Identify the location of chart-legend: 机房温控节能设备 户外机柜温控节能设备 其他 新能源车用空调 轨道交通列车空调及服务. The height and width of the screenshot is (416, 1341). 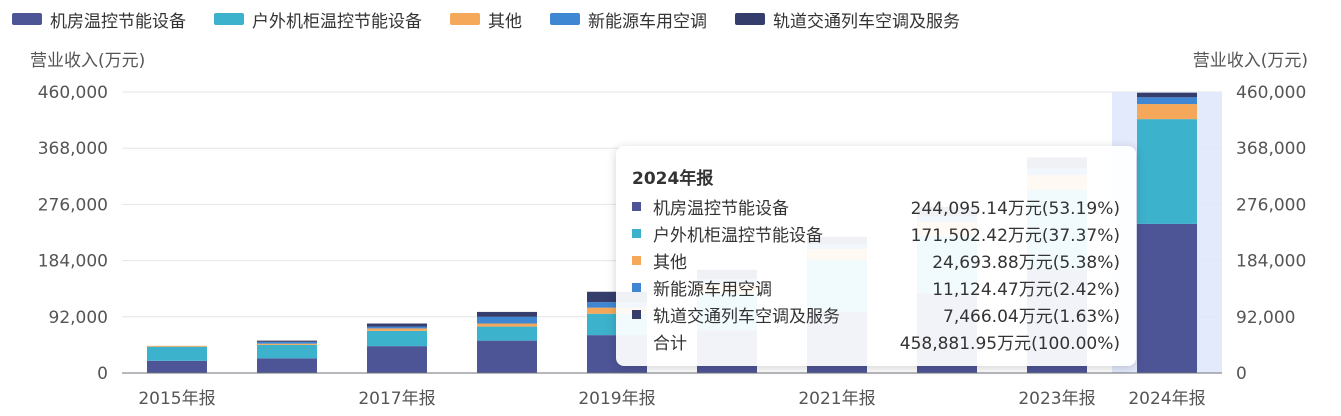
(500, 19).